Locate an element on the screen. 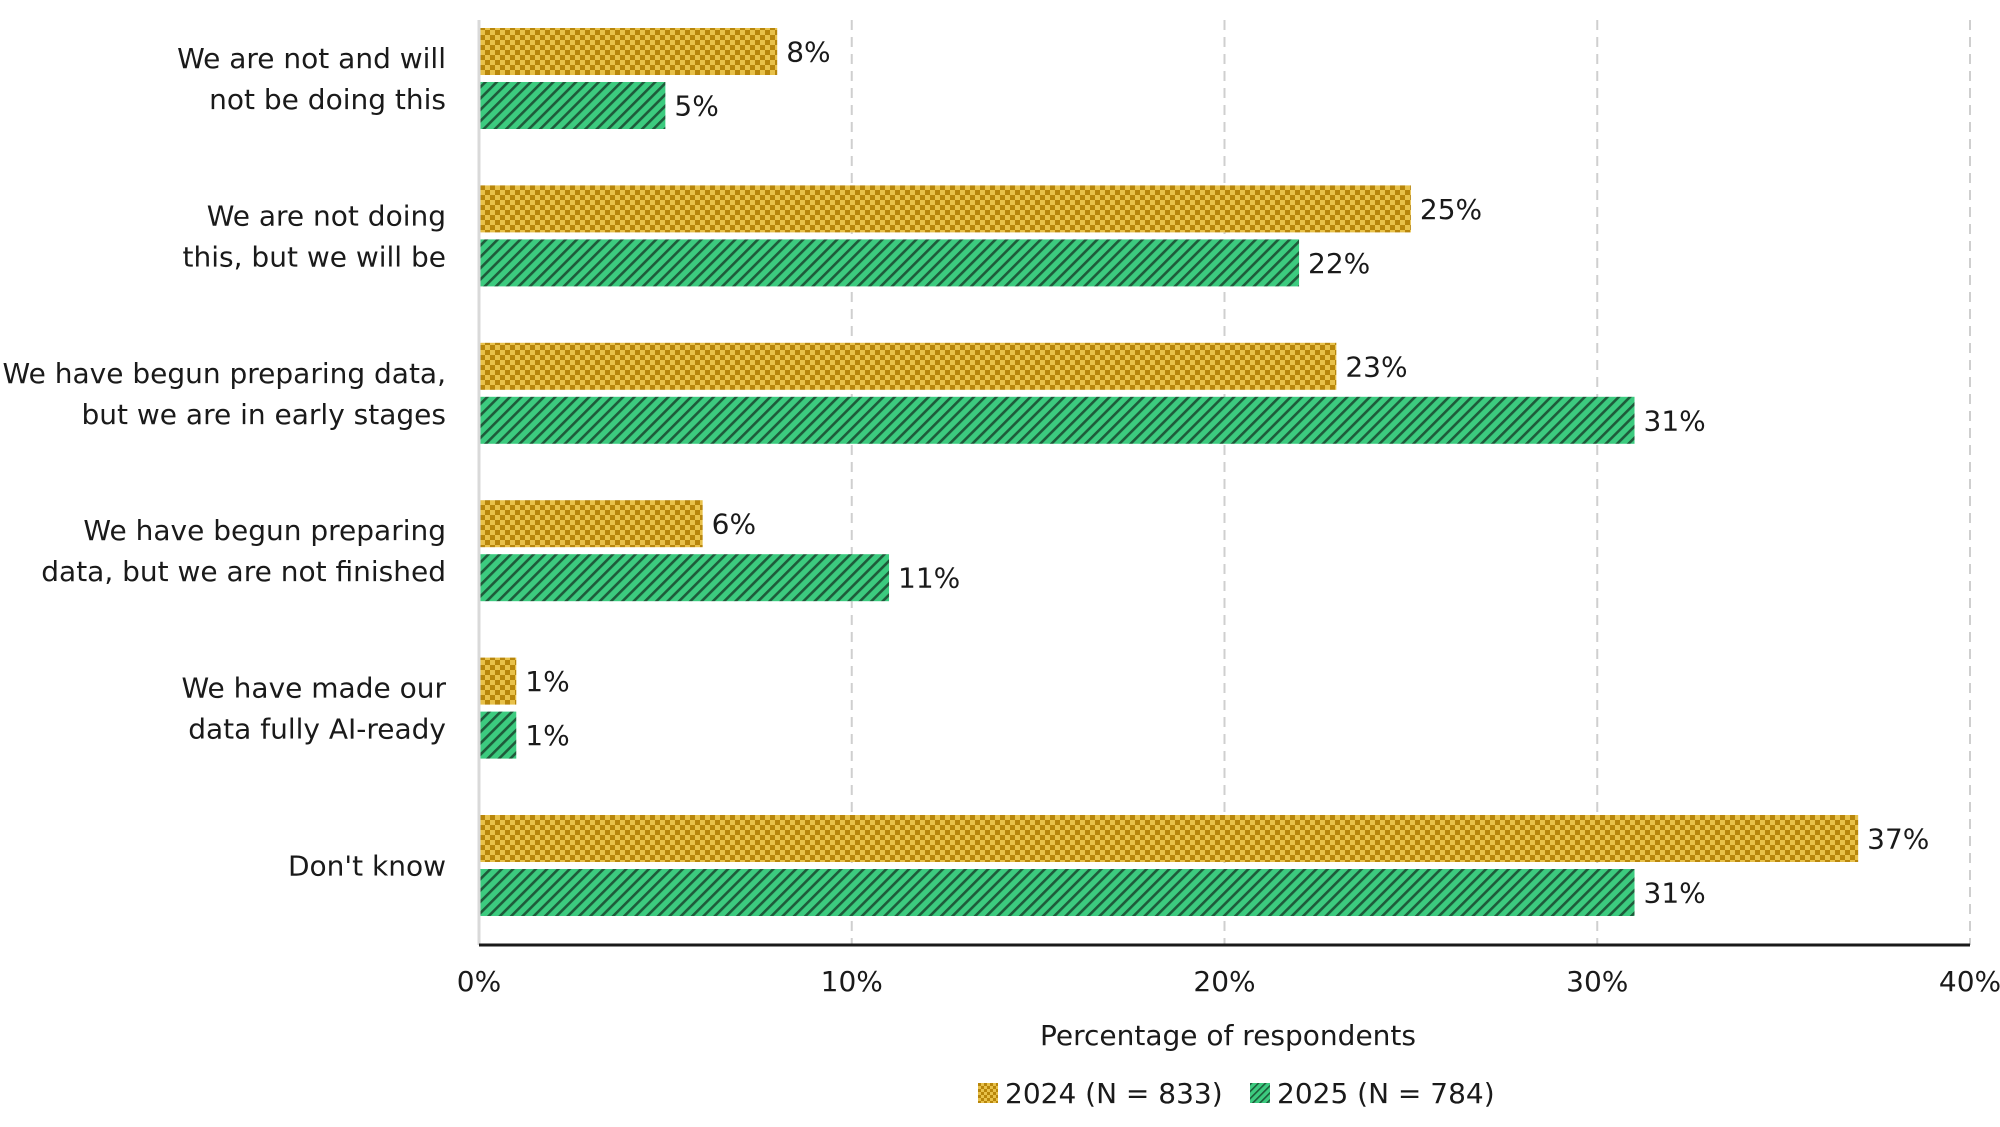  bar-value-label: 8% is located at coordinates (808, 52).